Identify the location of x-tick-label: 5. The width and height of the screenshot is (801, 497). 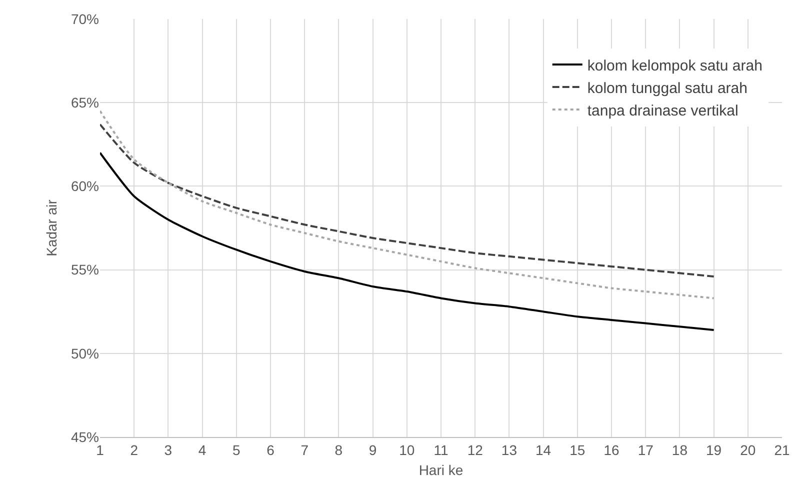
(236, 450).